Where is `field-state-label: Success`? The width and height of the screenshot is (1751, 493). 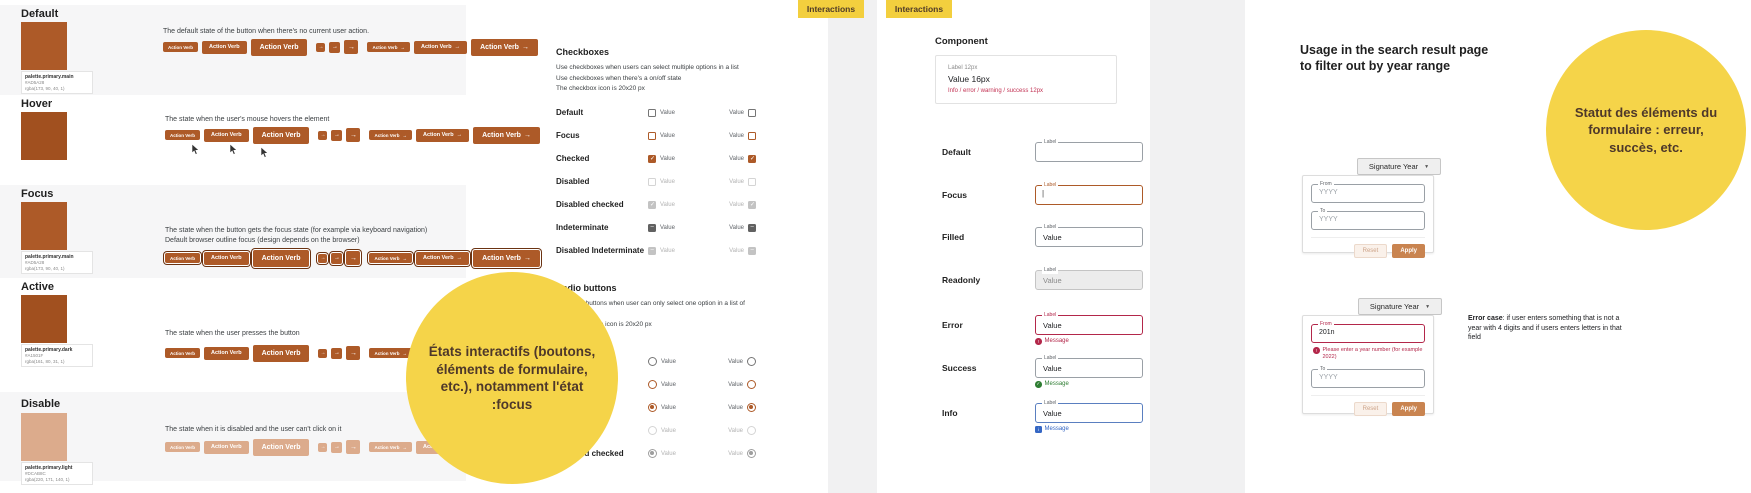 field-state-label: Success is located at coordinates (959, 368).